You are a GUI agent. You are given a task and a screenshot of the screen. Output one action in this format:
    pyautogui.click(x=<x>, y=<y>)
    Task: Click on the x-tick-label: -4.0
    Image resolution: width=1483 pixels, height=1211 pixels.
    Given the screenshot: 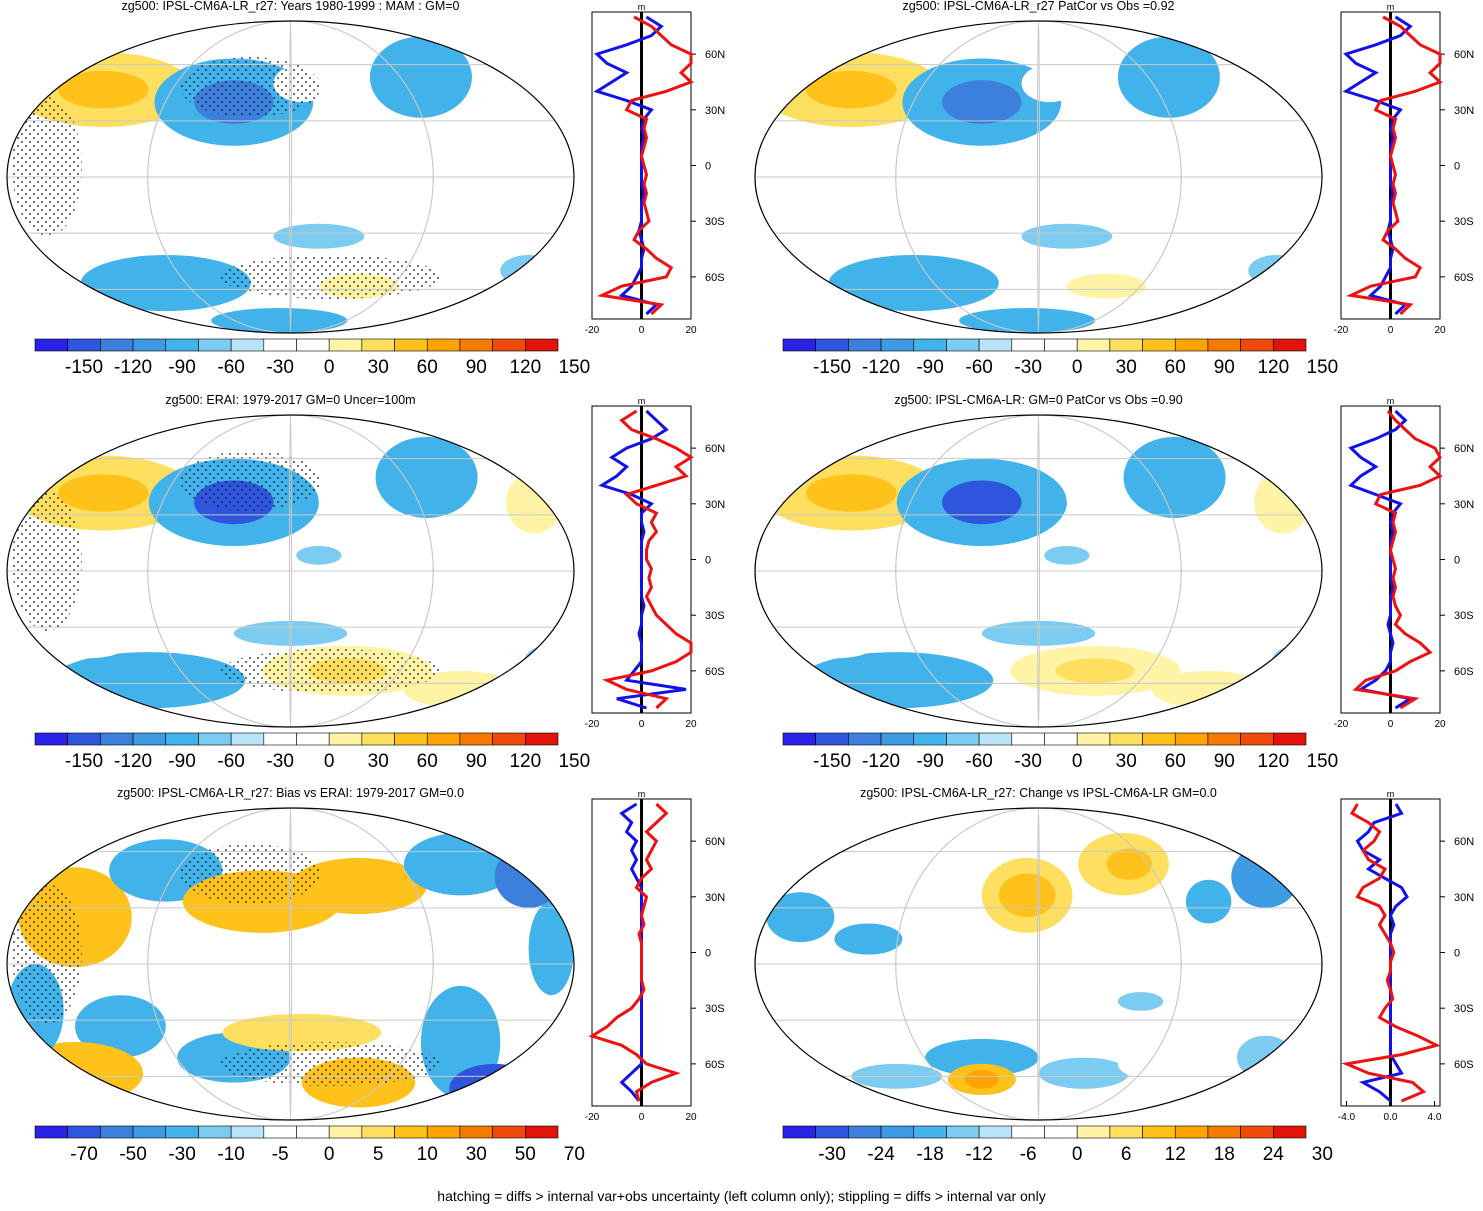 What is the action you would take?
    pyautogui.click(x=1347, y=1117)
    